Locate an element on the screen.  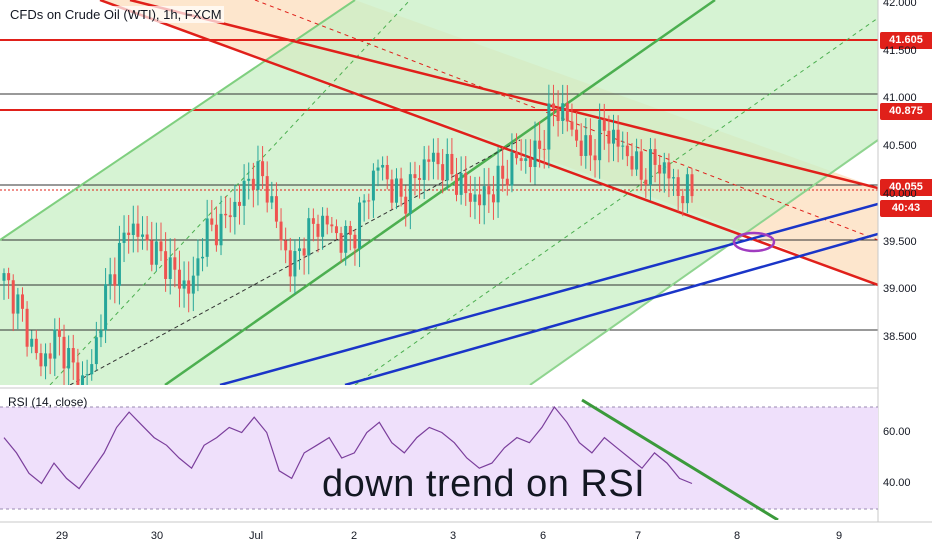
price-tick-label: 39.000 is located at coordinates (900, 289).